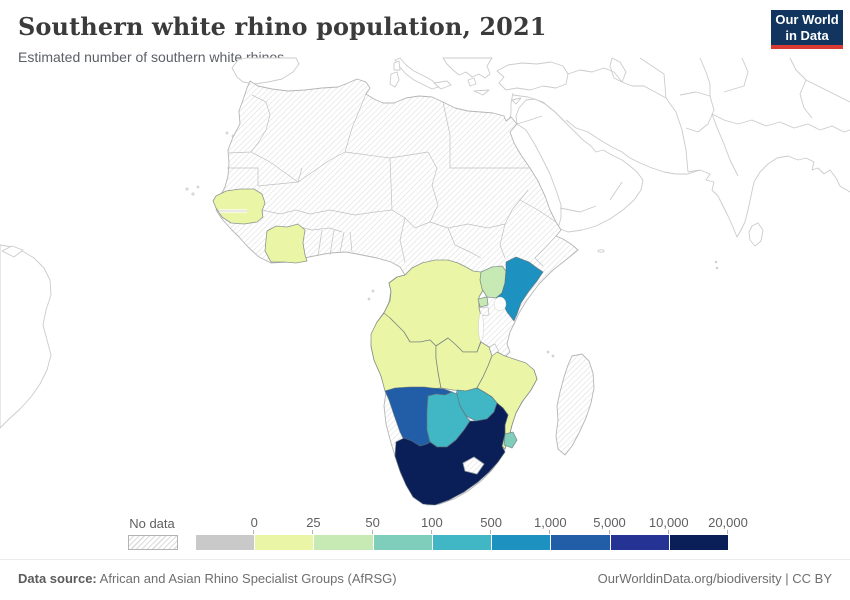 This screenshot has width=850, height=600. What do you see at coordinates (633, 121) in the screenshot?
I see `iran-caucasus` at bounding box center [633, 121].